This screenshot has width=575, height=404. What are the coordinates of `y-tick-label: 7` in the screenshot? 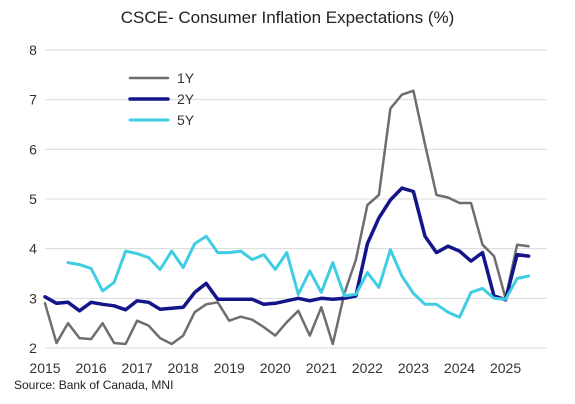 It's located at (33, 100).